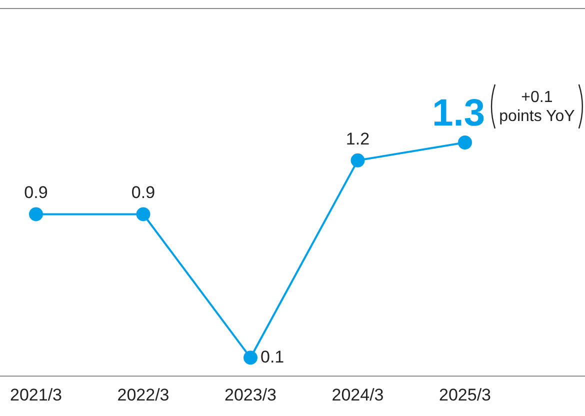 The width and height of the screenshot is (585, 416). What do you see at coordinates (465, 394) in the screenshot?
I see `x-tick-label: 2025/3` at bounding box center [465, 394].